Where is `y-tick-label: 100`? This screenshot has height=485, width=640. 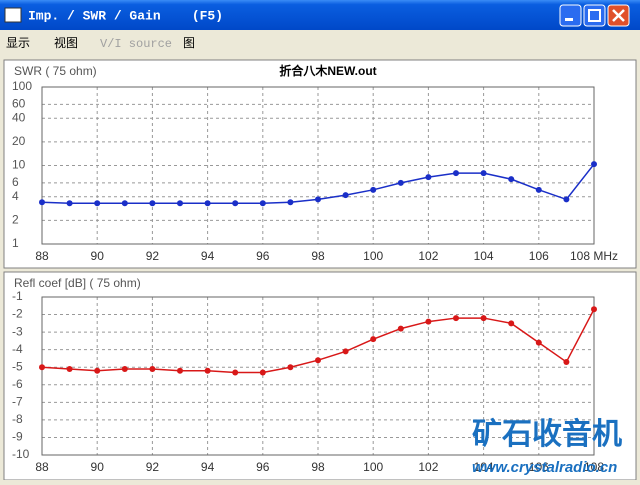
y-tick-label: 100 is located at coordinates (22, 86).